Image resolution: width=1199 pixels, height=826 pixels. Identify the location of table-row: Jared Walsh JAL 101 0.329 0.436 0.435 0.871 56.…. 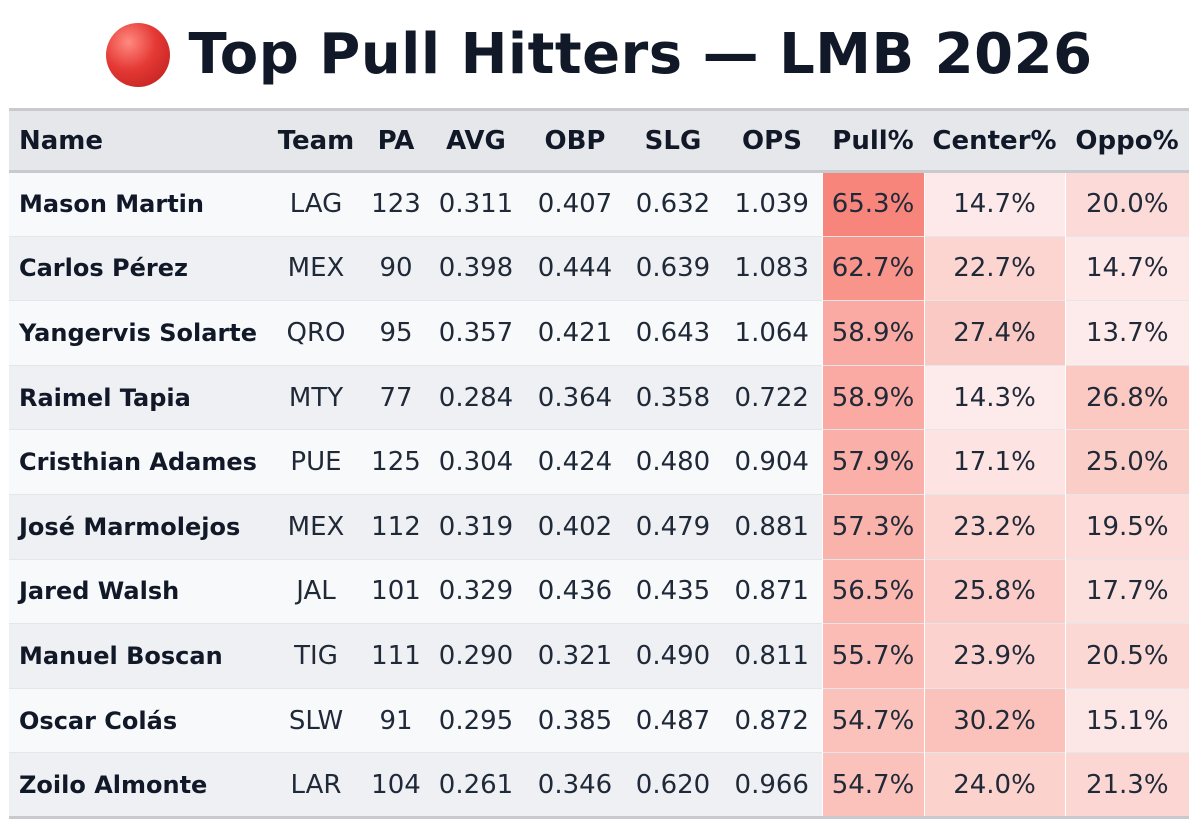
(599, 591).